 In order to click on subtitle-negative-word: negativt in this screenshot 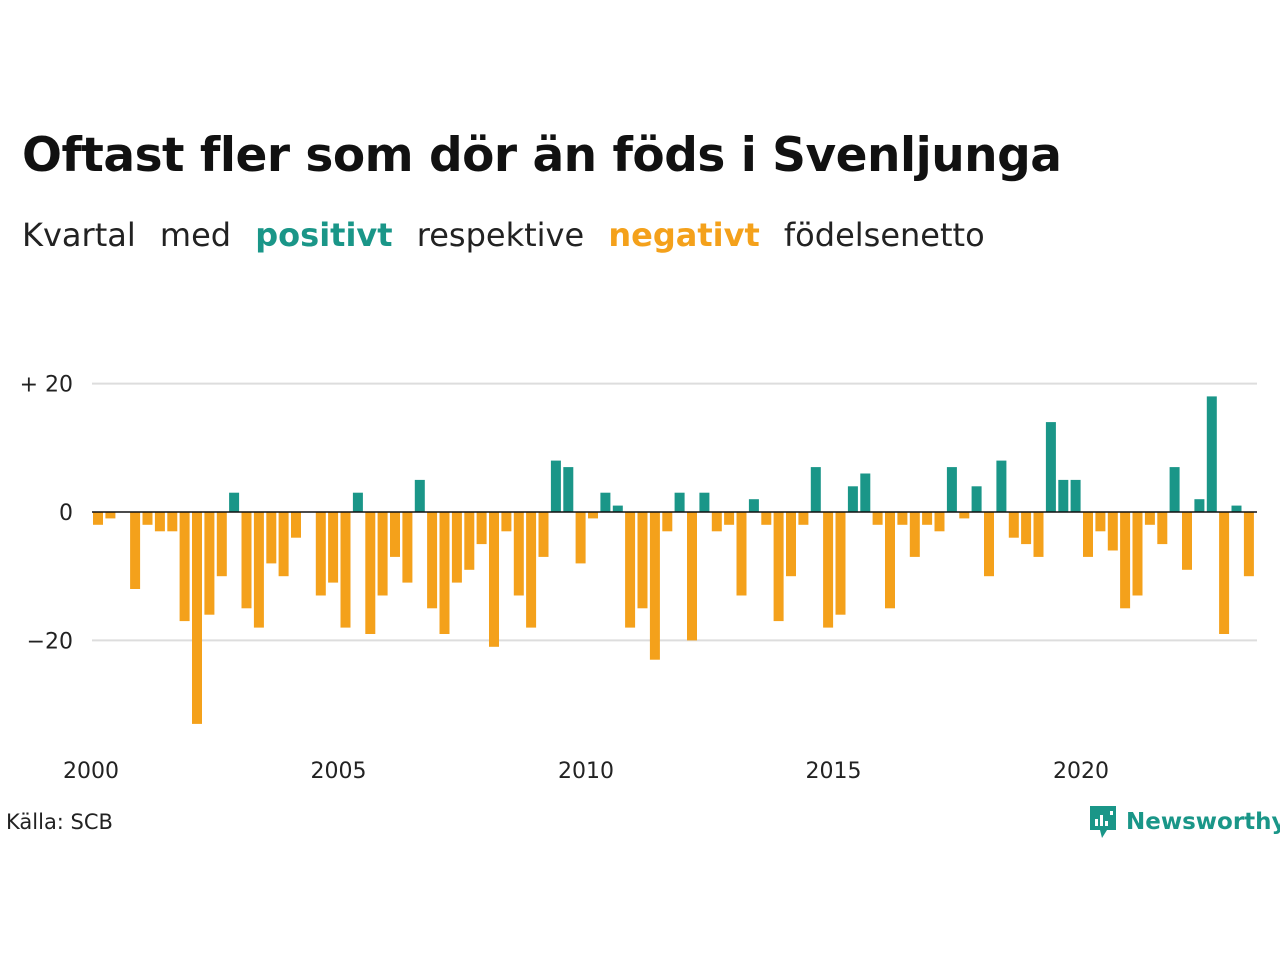, I will do `click(684, 235)`.